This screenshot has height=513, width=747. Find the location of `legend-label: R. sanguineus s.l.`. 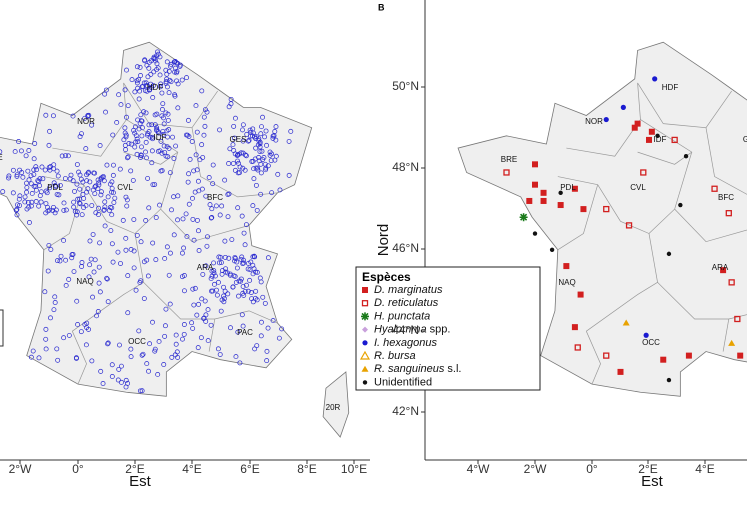

legend-label: R. sanguineus s.l. is located at coordinates (417, 369).